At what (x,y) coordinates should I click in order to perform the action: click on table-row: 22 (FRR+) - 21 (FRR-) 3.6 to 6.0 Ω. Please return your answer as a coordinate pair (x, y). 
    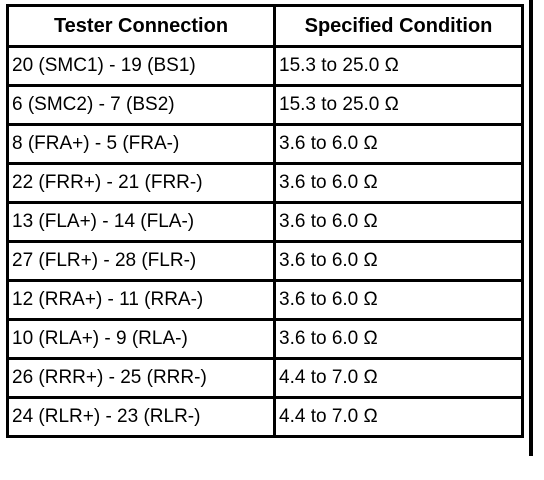
    Looking at the image, I should click on (265, 183).